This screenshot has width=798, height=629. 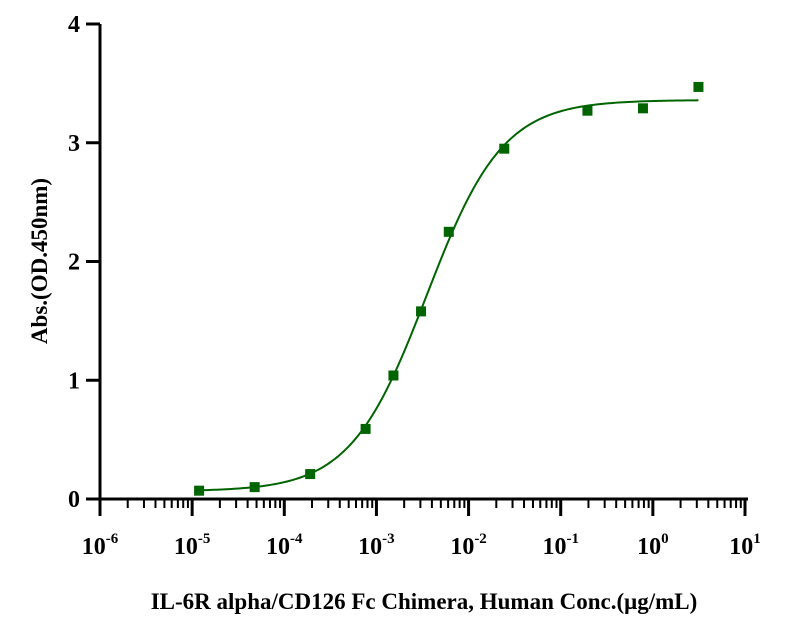 What do you see at coordinates (284, 545) in the screenshot?
I see `x-tick-label: 10⁻⁴` at bounding box center [284, 545].